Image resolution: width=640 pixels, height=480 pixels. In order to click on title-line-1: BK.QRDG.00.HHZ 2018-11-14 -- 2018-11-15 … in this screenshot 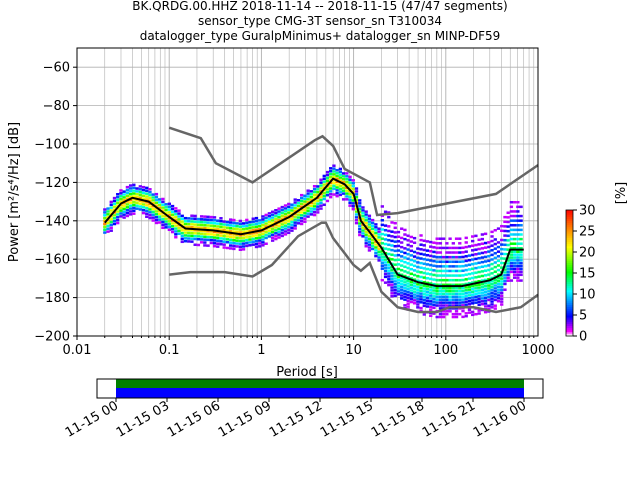, I will do `click(319, 6)`.